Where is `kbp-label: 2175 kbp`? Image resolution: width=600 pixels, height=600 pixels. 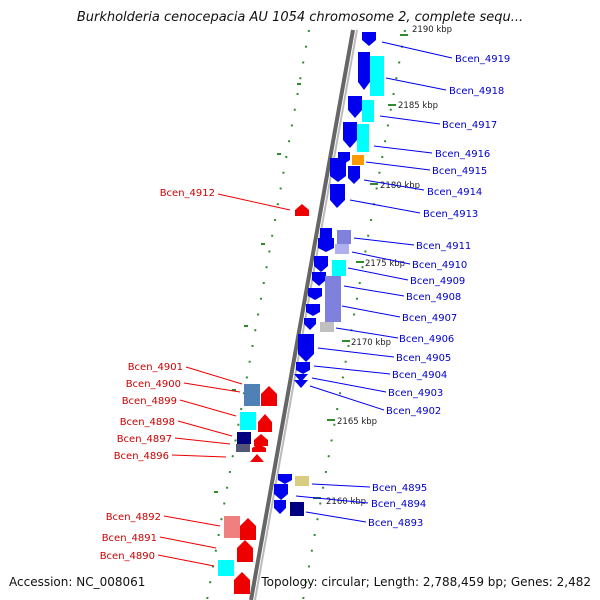
kbp-label: 2175 kbp is located at coordinates (385, 264).